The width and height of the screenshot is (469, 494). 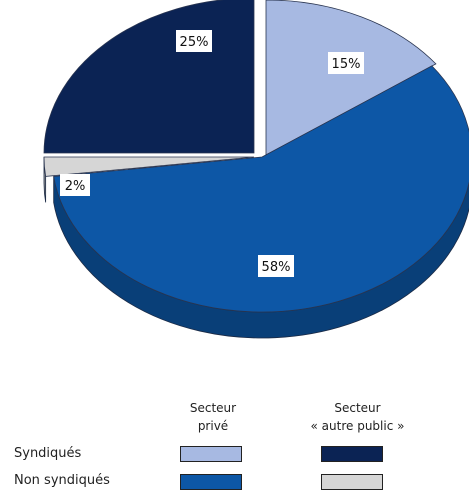 I want to click on slice-label-other-public-non-syndiques: 2%, so click(x=75, y=186).